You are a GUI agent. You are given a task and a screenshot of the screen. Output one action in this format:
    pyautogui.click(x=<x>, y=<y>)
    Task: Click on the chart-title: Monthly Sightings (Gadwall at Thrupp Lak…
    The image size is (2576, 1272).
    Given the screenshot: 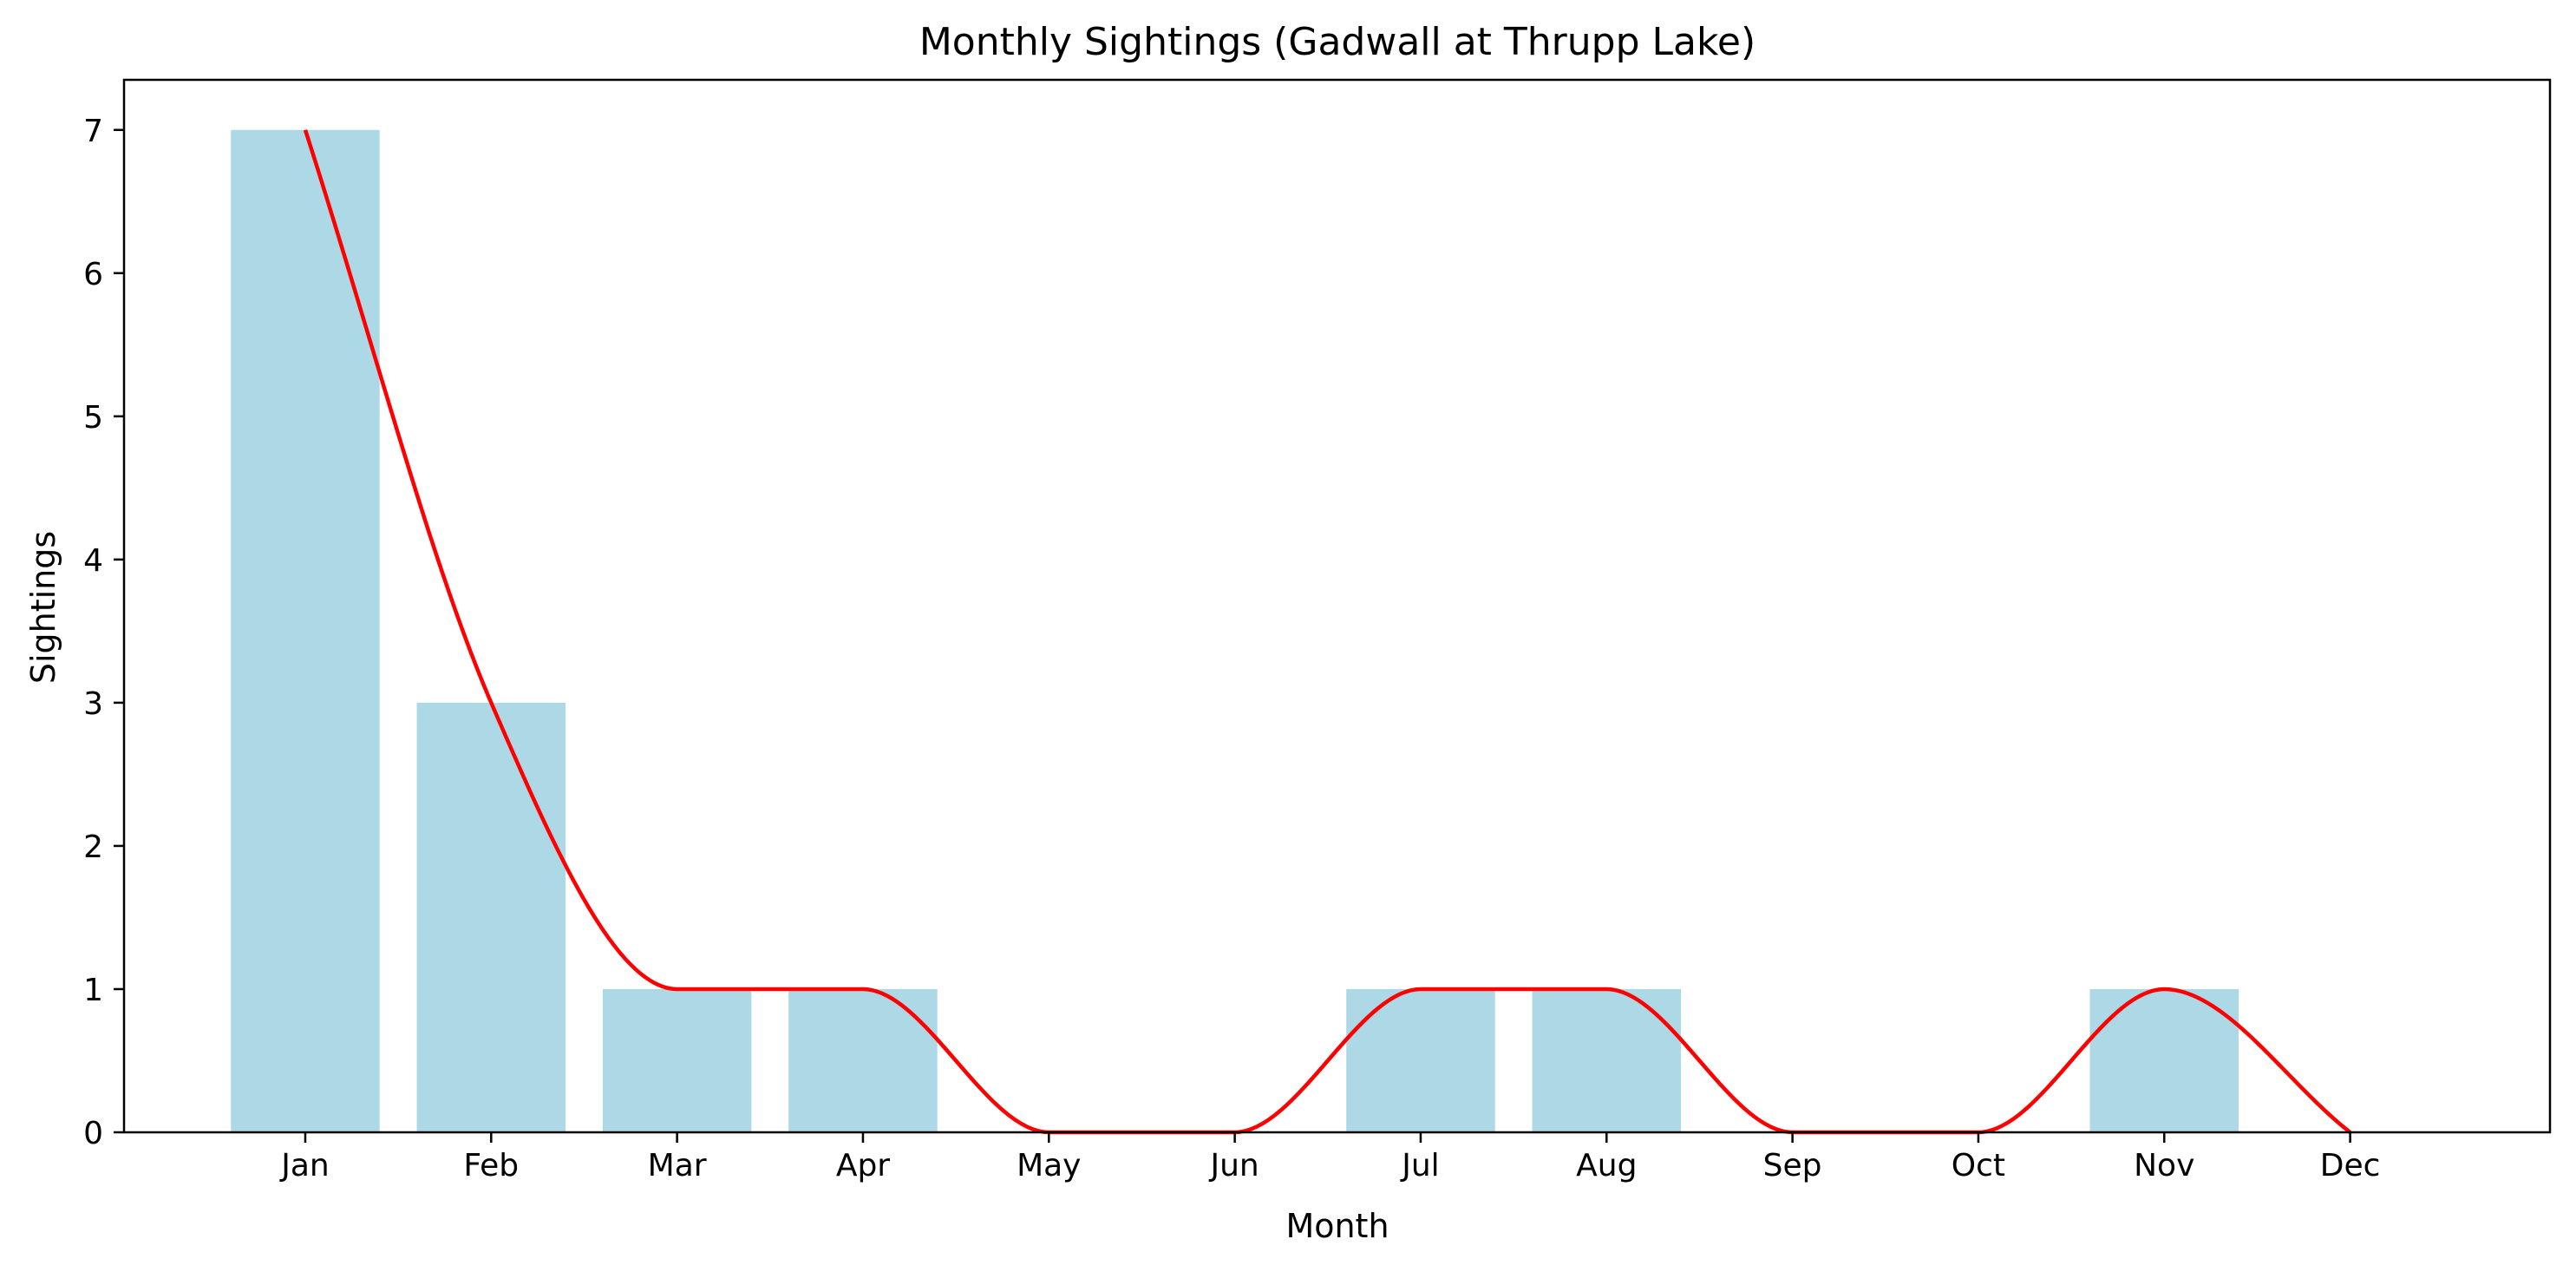 What is the action you would take?
    pyautogui.click(x=1337, y=42)
    